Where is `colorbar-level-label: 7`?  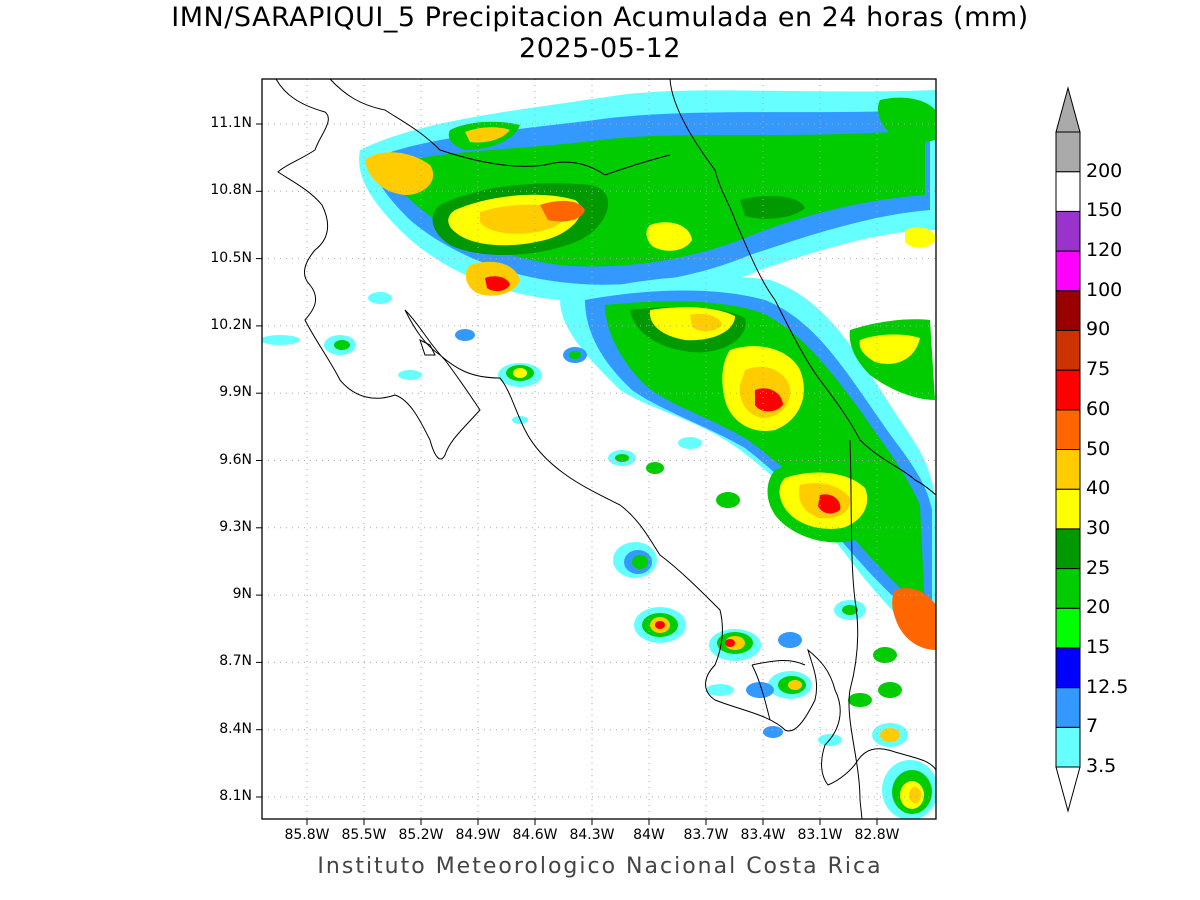
colorbar-level-label: 7 is located at coordinates (1092, 726).